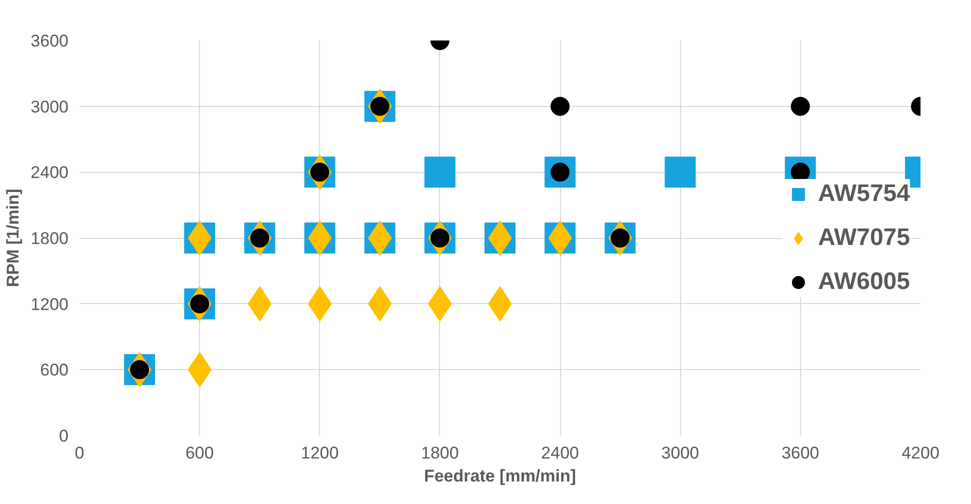  What do you see at coordinates (500, 476) in the screenshot?
I see `x-axis-title: Feedrate [mm/min]` at bounding box center [500, 476].